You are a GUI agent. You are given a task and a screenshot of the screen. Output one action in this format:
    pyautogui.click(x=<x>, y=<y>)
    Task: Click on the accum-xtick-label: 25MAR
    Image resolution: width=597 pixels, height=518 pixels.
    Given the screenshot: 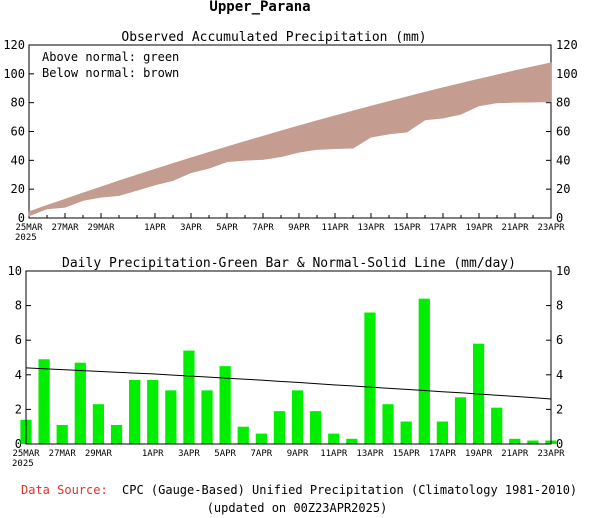 What is the action you would take?
    pyautogui.click(x=29, y=228)
    